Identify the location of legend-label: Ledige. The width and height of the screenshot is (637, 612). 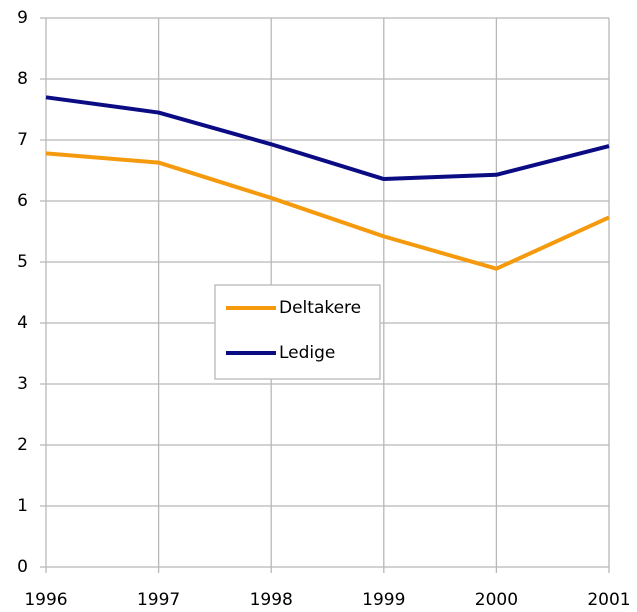
(307, 353).